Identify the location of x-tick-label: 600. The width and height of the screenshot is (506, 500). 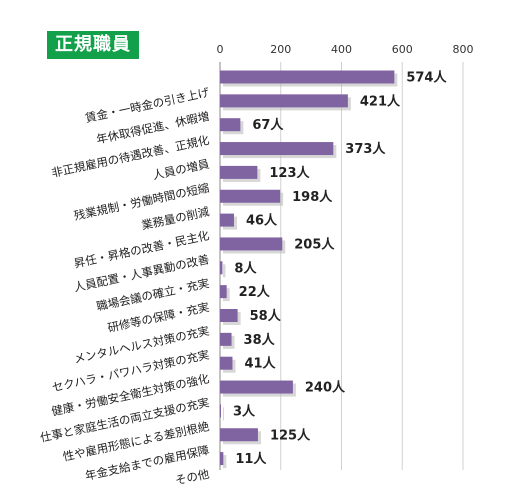
(402, 49).